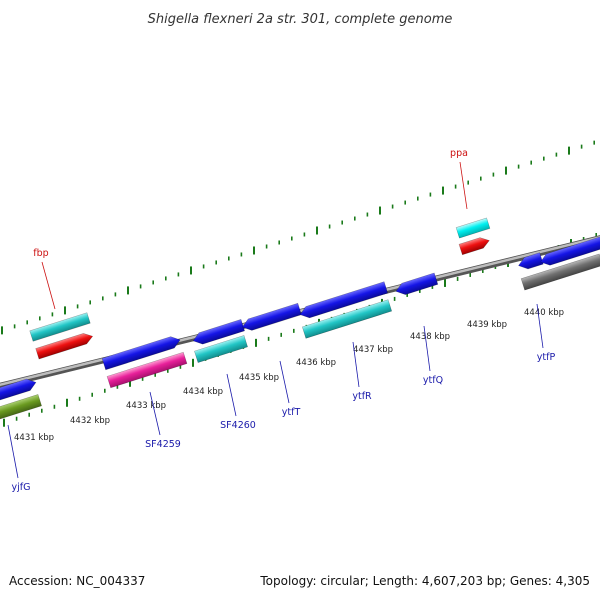 This screenshot has height=600, width=600. I want to click on gene-label-ytfr: ytfR, so click(362, 396).